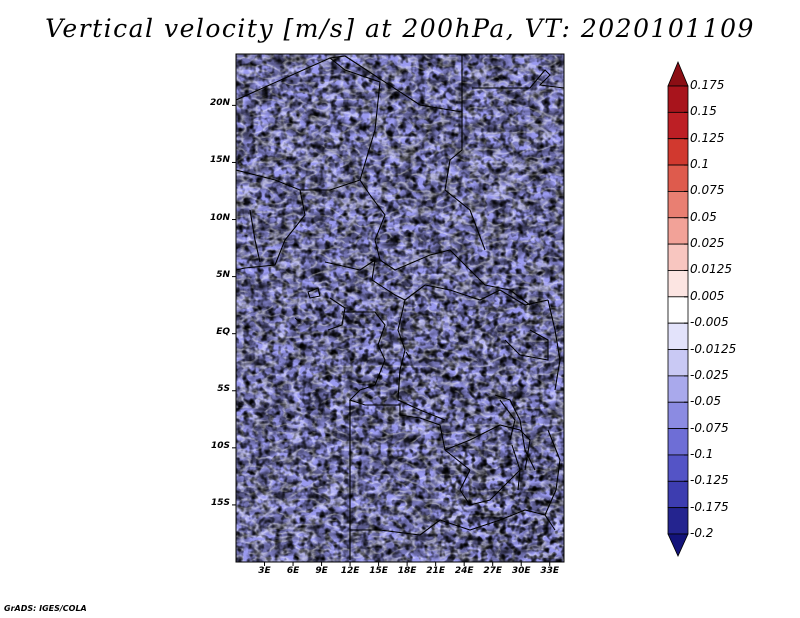 This screenshot has height=618, width=800. What do you see at coordinates (435, 571) in the screenshot?
I see `lon-label: 21E` at bounding box center [435, 571].